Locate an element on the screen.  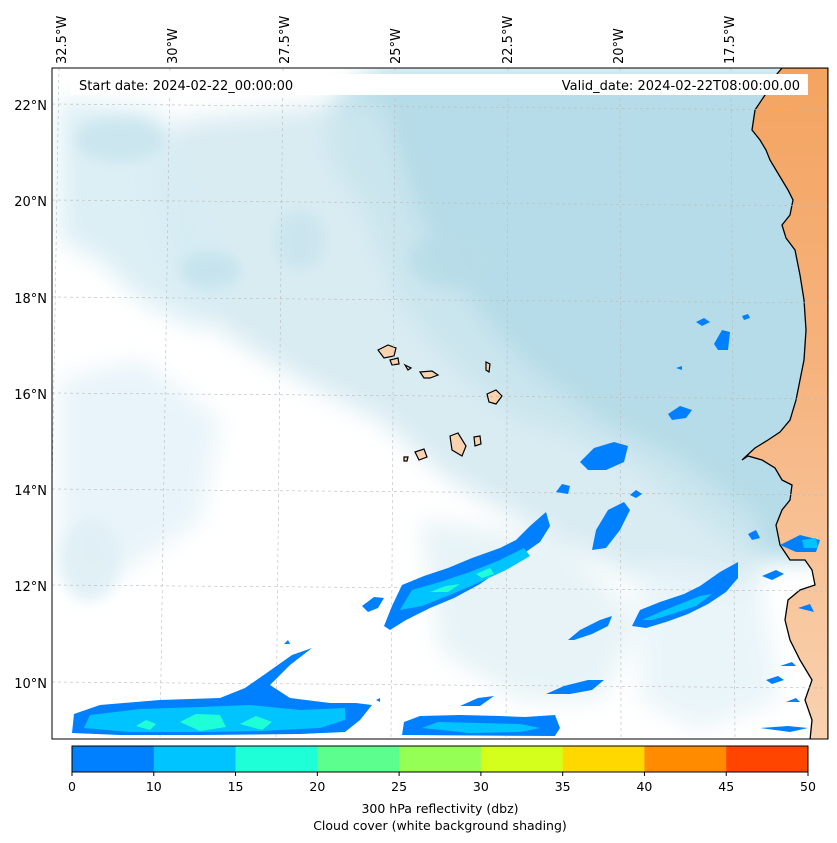
colorbar-tick-label: 0 is located at coordinates (72, 786).